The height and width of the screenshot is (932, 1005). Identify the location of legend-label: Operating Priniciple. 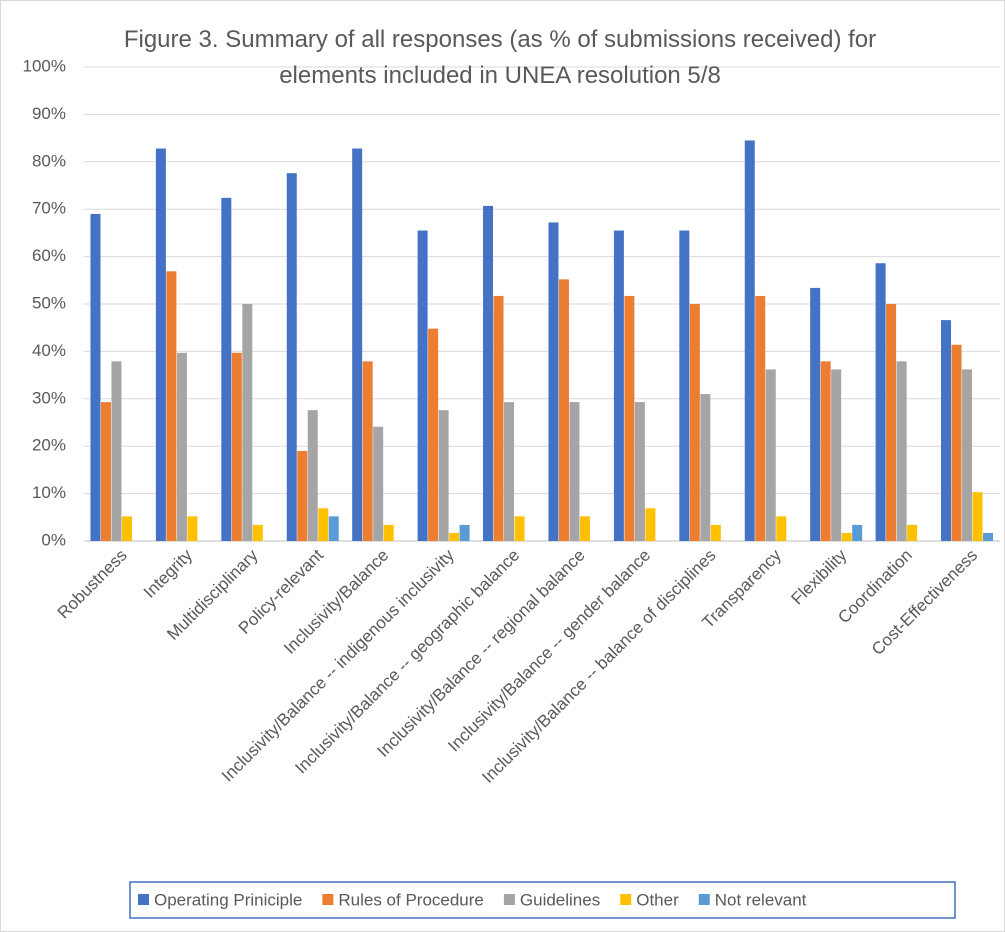
(228, 899).